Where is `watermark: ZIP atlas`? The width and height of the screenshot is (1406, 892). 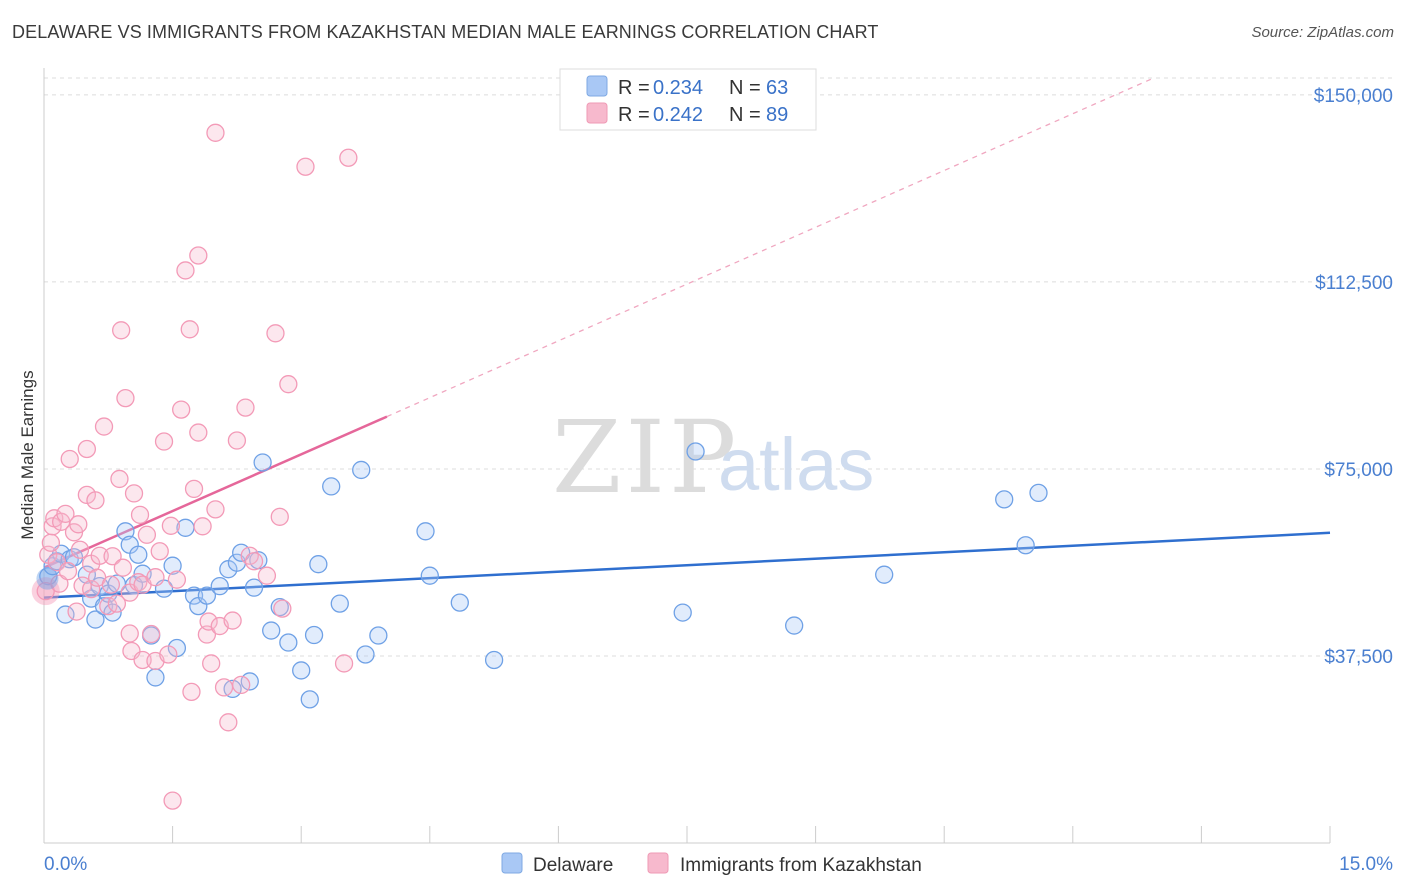 watermark: ZIP atlas is located at coordinates (713, 457).